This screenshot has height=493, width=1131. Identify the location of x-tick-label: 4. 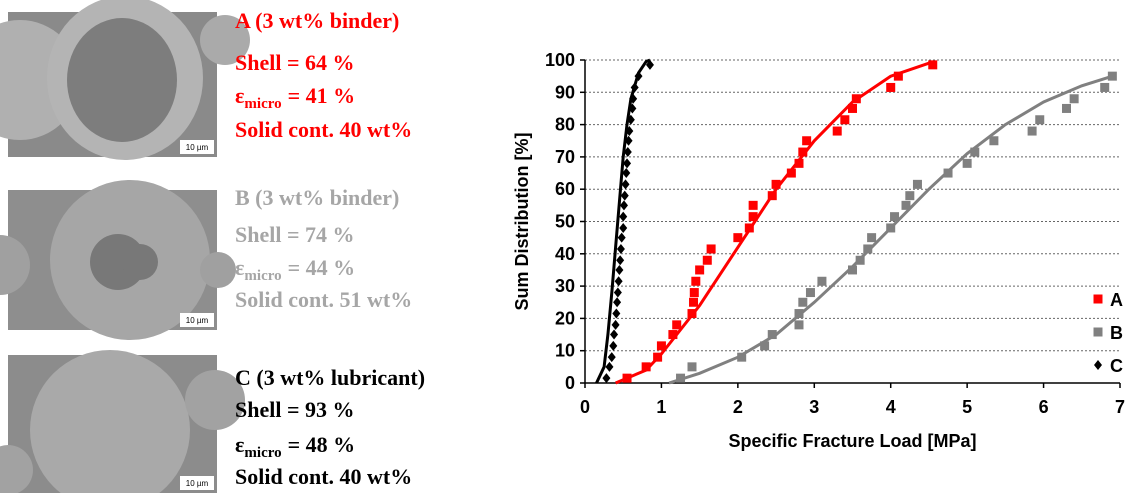
(891, 407).